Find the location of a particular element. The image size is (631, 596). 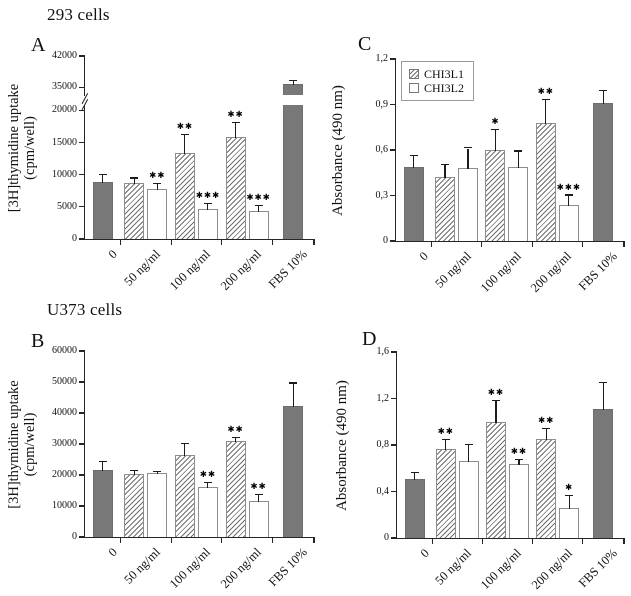

y-tick-label: 35000 is located at coordinates (64, 87).